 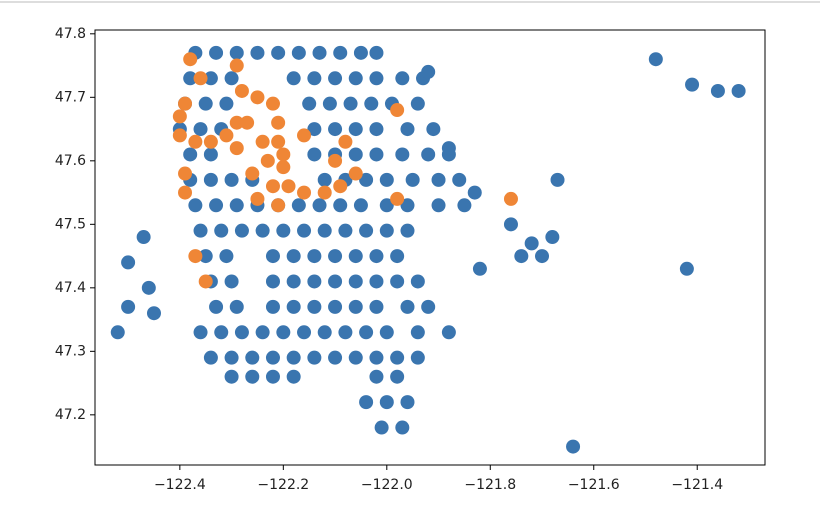 What do you see at coordinates (70, 97) in the screenshot?
I see `y-tick-label: 47.7` at bounding box center [70, 97].